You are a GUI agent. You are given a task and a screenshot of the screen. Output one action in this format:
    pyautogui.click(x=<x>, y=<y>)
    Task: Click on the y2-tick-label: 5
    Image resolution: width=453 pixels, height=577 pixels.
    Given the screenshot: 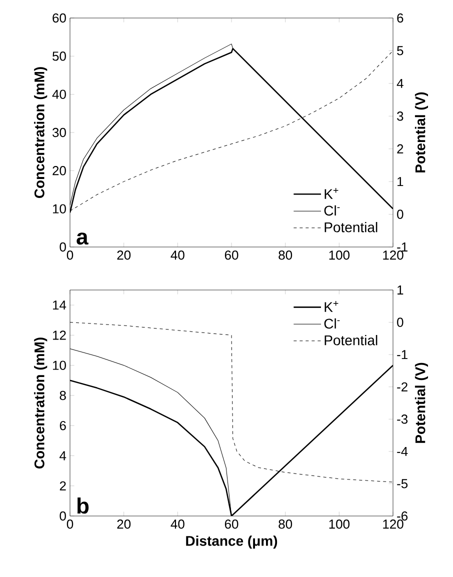 What is the action you would take?
    pyautogui.click(x=400, y=51)
    